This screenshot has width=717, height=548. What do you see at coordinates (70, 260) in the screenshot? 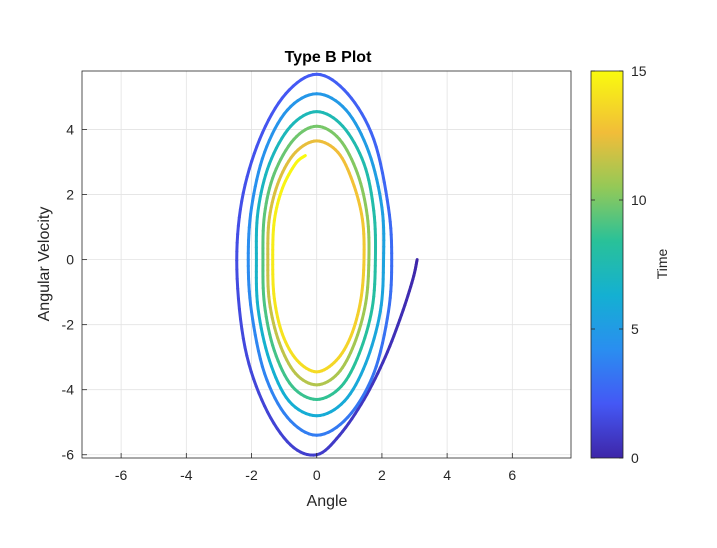
I see `y-tick-label: 0` at bounding box center [70, 260].